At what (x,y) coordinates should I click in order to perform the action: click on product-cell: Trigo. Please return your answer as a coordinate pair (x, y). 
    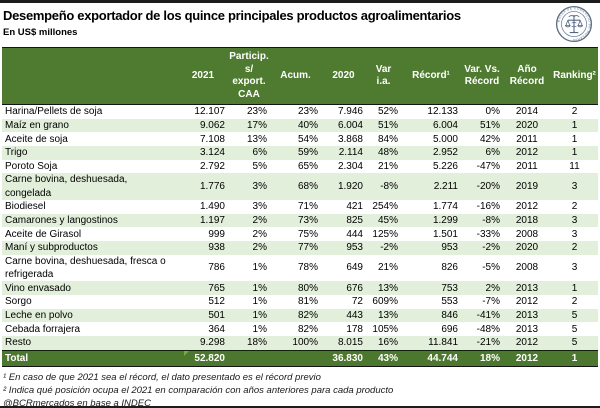
    Looking at the image, I should click on (90, 153).